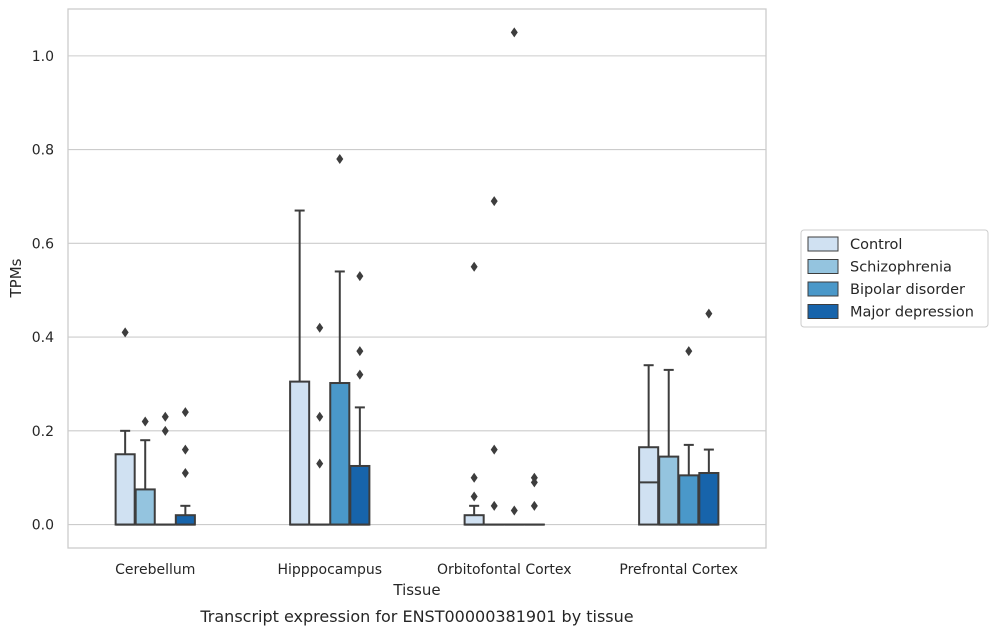 This screenshot has width=997, height=634. What do you see at coordinates (678, 570) in the screenshot?
I see `x-tick-label: Prefrontal Cortex` at bounding box center [678, 570].